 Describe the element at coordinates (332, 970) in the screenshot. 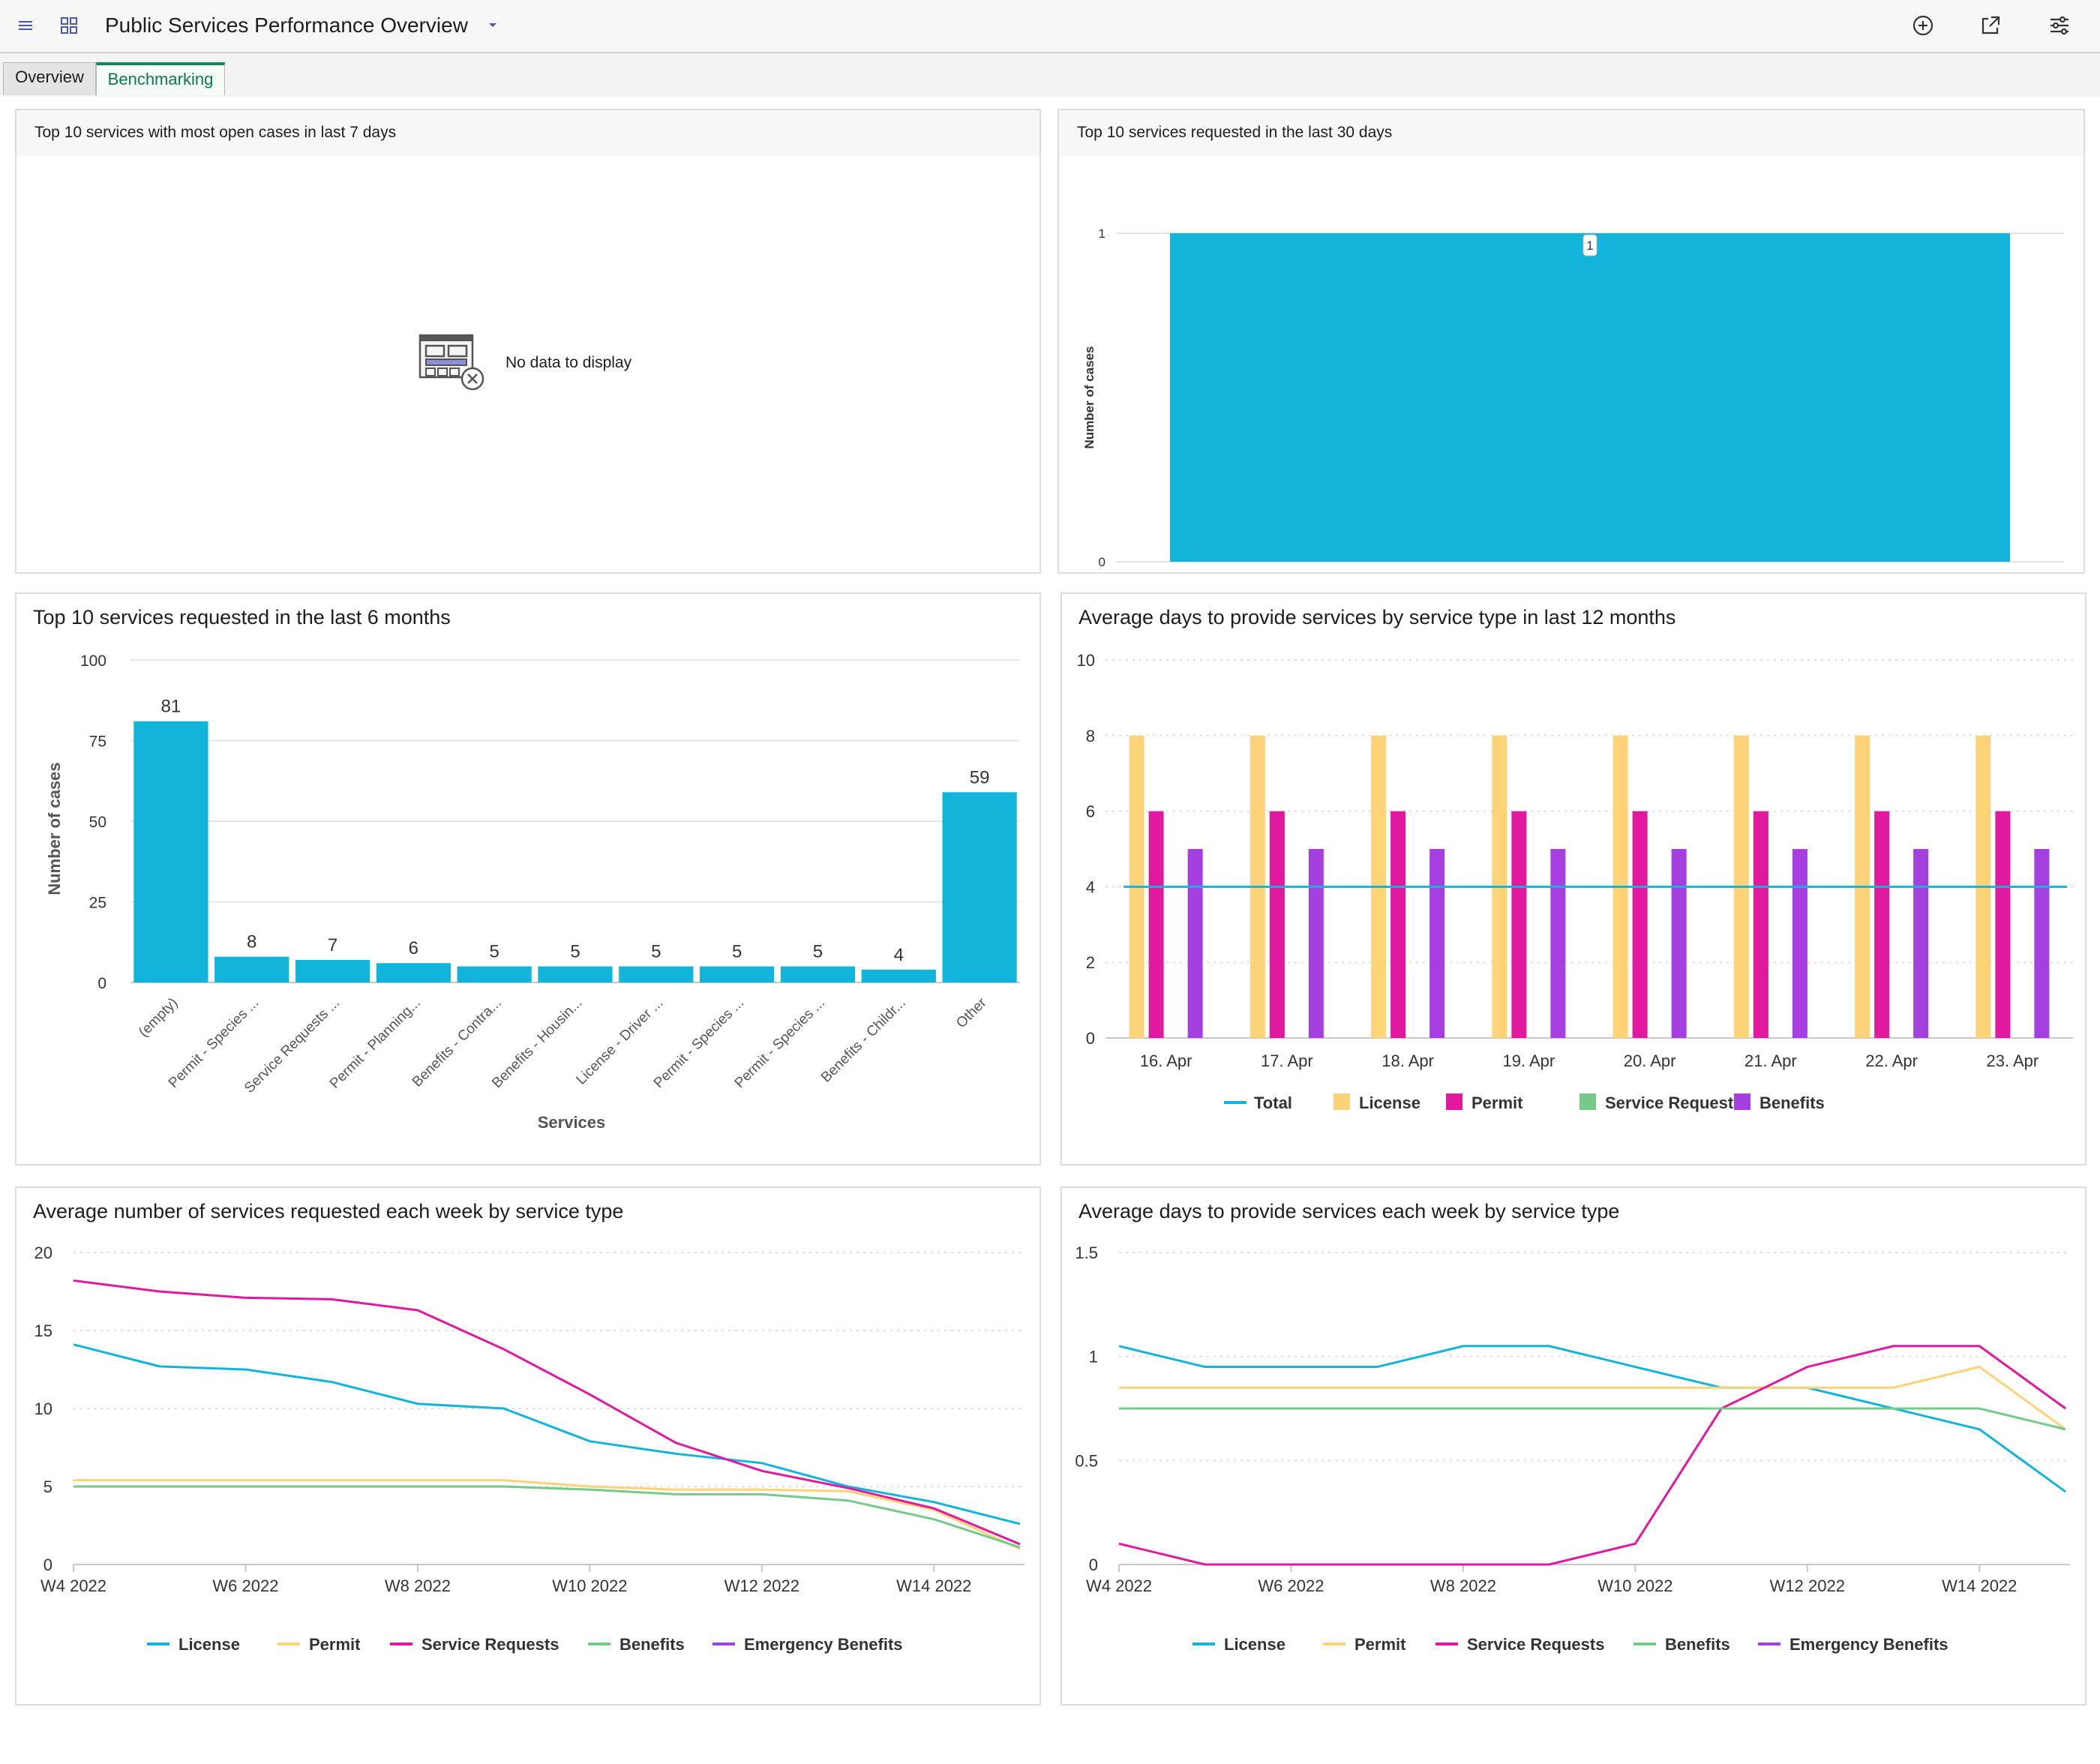

I see `bar-service-requests` at that location.